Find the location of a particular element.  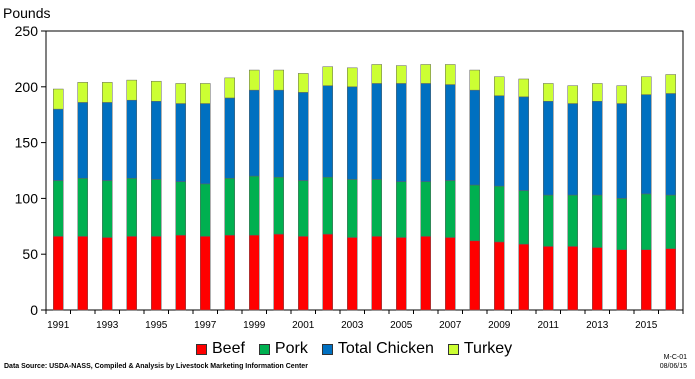

legend-item: Beef is located at coordinates (220, 349).